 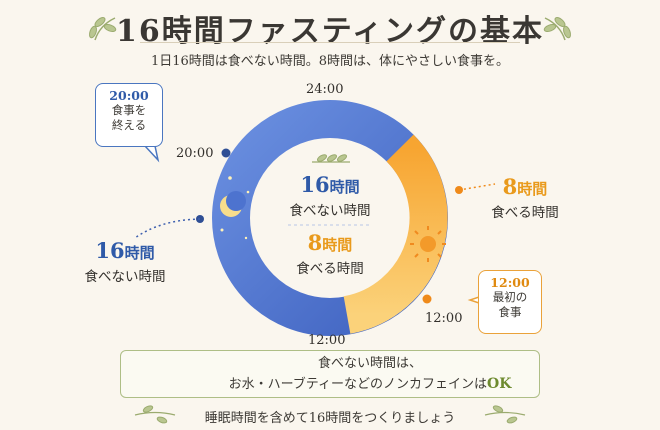 I want to click on center-eat-unit: 時間, so click(x=337, y=245).